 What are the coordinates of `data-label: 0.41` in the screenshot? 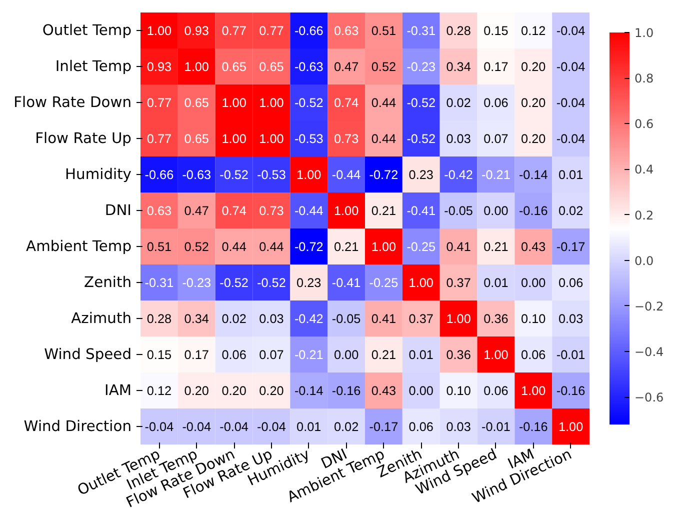 It's located at (383, 319).